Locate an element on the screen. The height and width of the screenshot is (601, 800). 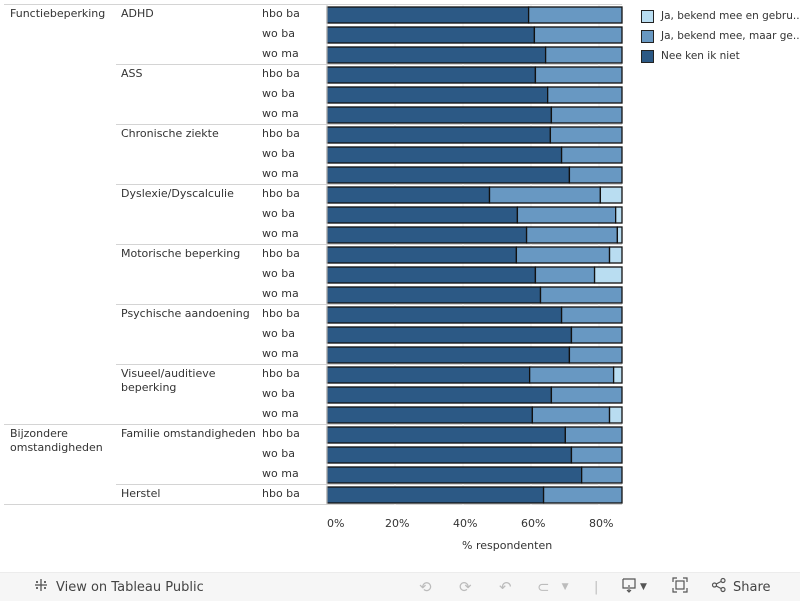
revert-button: ↶ is located at coordinates (505, 587).